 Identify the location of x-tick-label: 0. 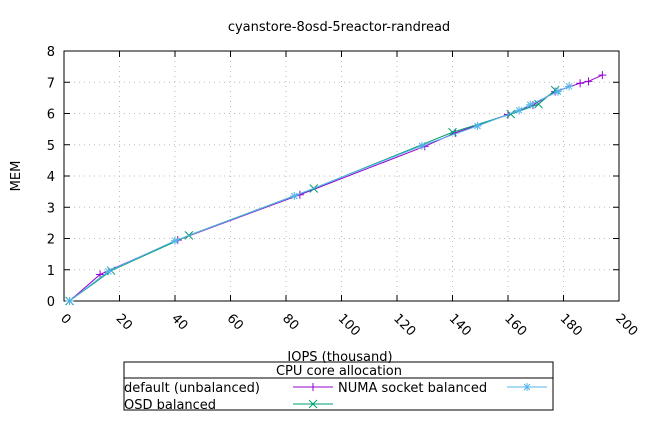
(65, 319).